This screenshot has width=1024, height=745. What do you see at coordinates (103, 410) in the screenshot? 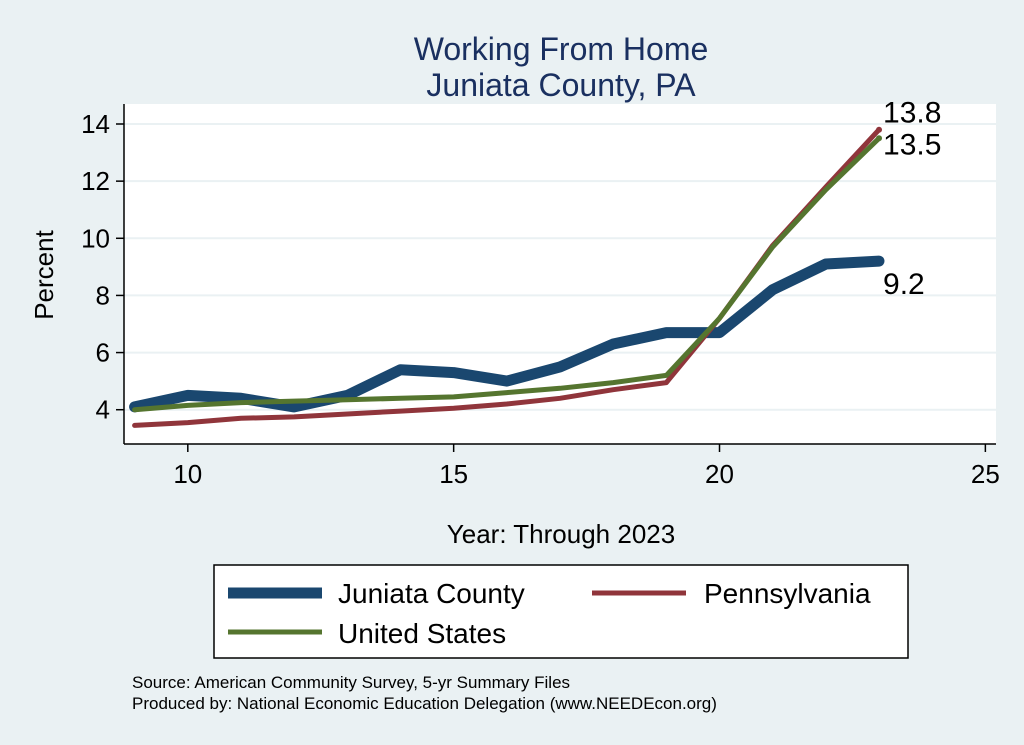
I see `y-tick-label-4: 4` at bounding box center [103, 410].